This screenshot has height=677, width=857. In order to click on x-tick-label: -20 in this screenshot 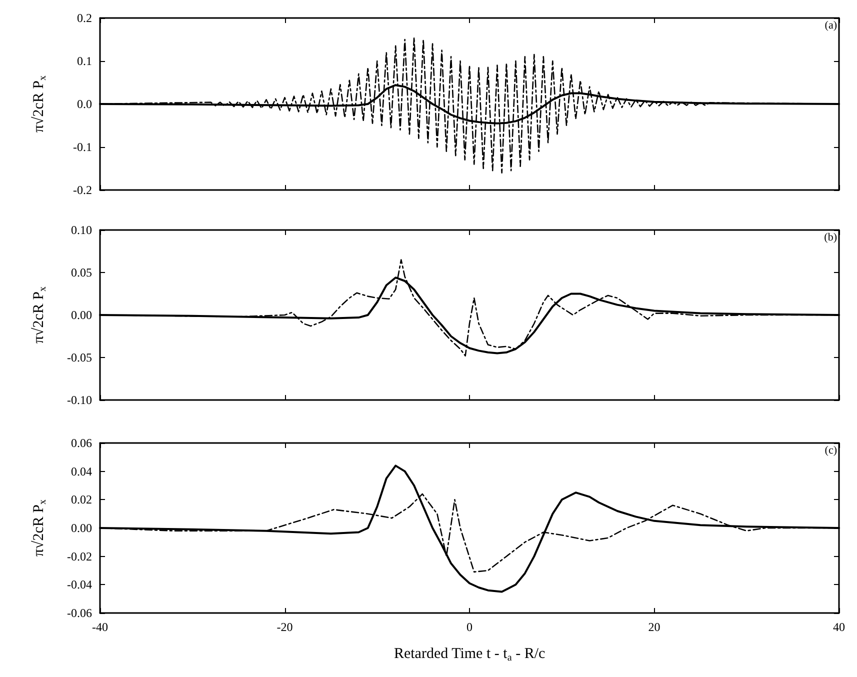, I will do `click(284, 627)`.